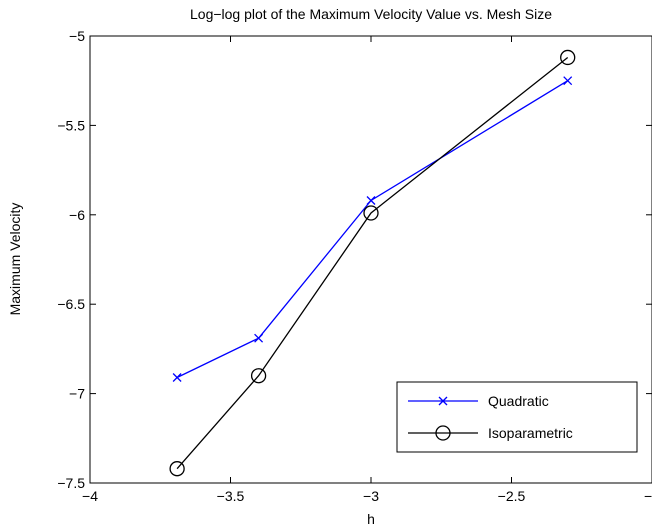 Image resolution: width=652 pixels, height=529 pixels. What do you see at coordinates (90, 496) in the screenshot?
I see `x-tick-label: −4` at bounding box center [90, 496].